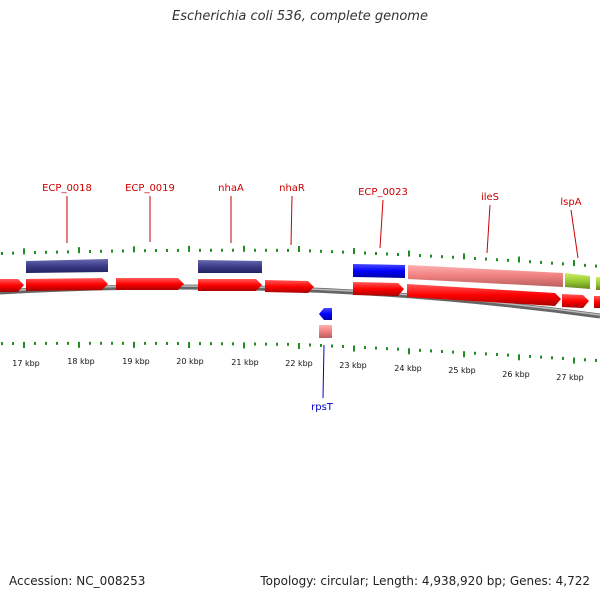  Describe the element at coordinates (292, 188) in the screenshot. I see `gene-label-nhaR: nhaR` at that location.